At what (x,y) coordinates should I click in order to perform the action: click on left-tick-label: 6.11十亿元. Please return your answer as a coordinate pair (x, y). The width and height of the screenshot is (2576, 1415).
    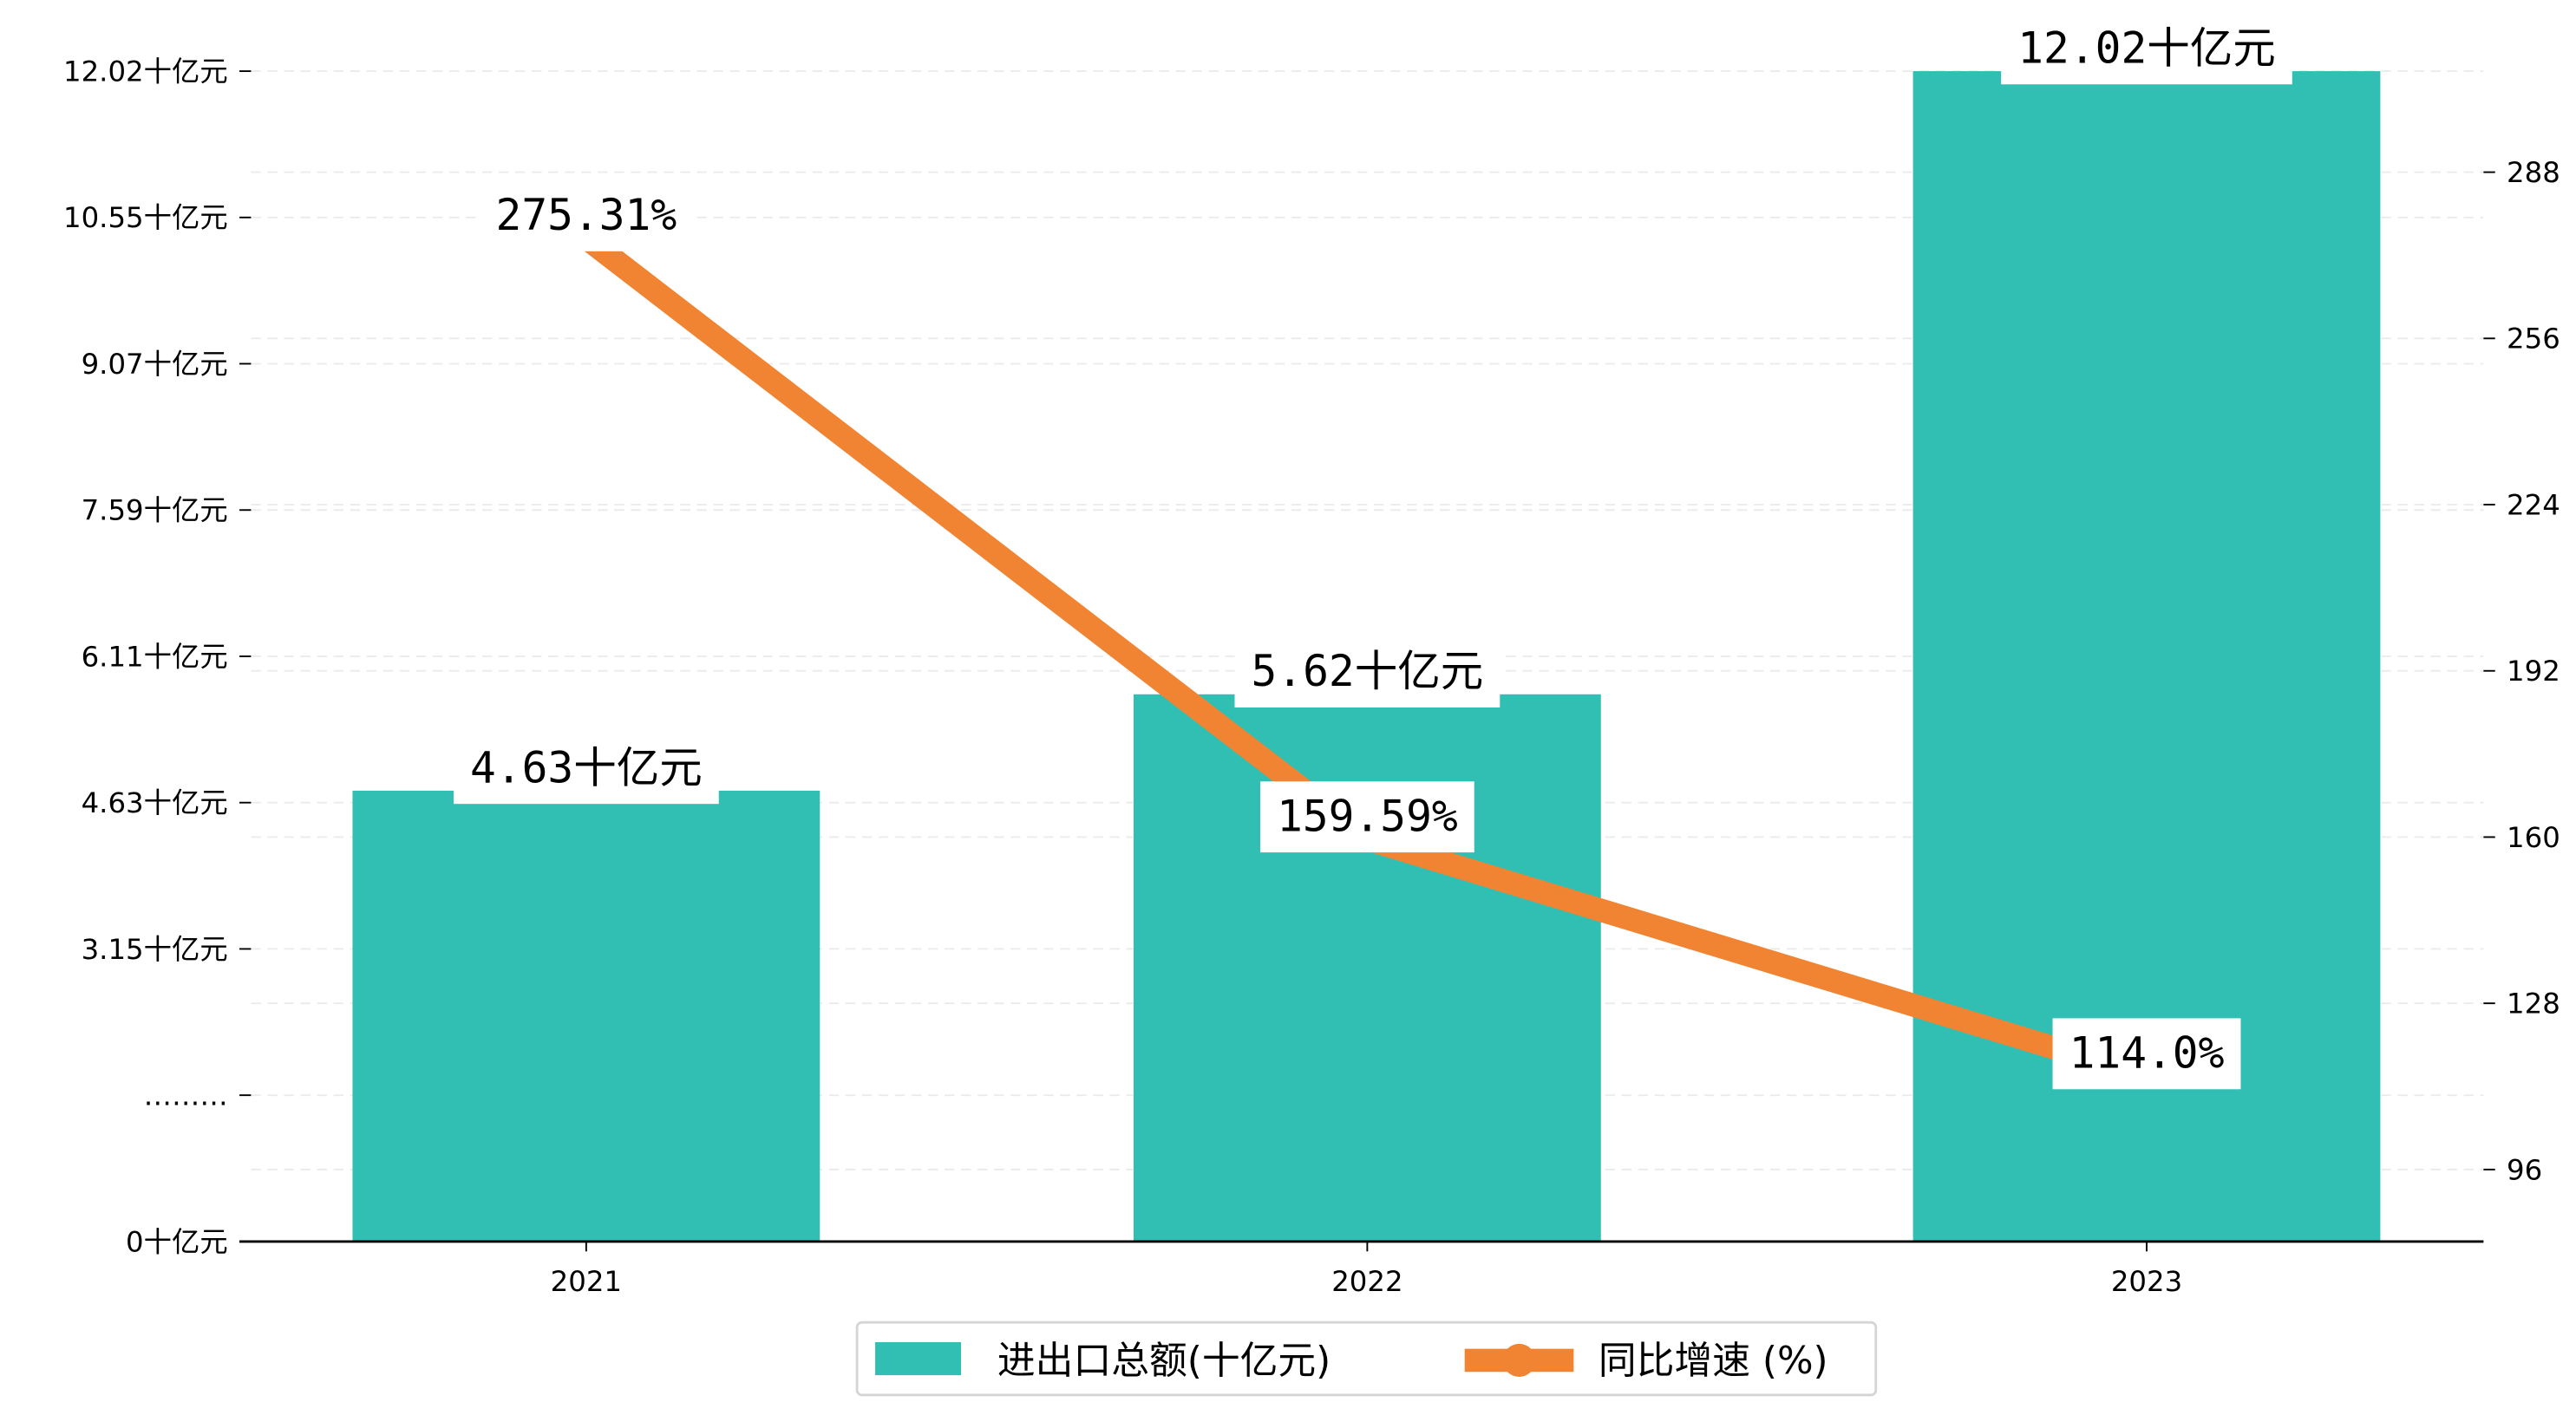
    Looking at the image, I should click on (155, 656).